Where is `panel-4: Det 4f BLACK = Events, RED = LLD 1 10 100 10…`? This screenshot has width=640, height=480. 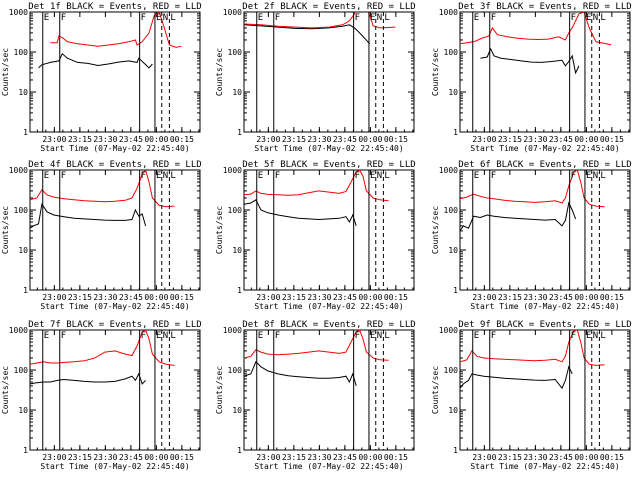 panel-4: Det 4f BLACK = Events, RED = LLD 1 10 100 10… is located at coordinates (101, 235).